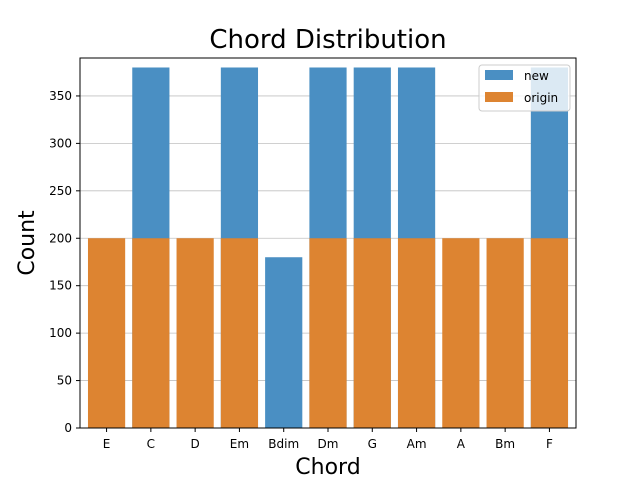  I want to click on x-tick-label-am: Am, so click(417, 444).